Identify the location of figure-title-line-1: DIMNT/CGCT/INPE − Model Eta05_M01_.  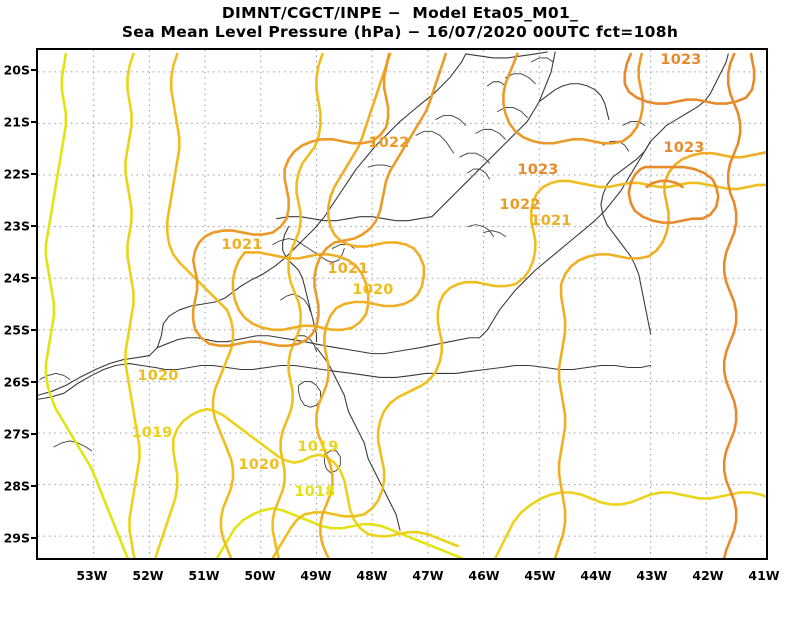
(400, 13).